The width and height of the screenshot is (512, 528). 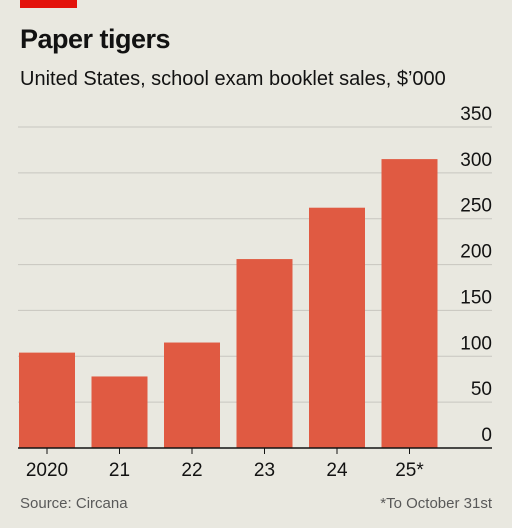 I want to click on y-tick-label: 50, so click(x=481, y=389).